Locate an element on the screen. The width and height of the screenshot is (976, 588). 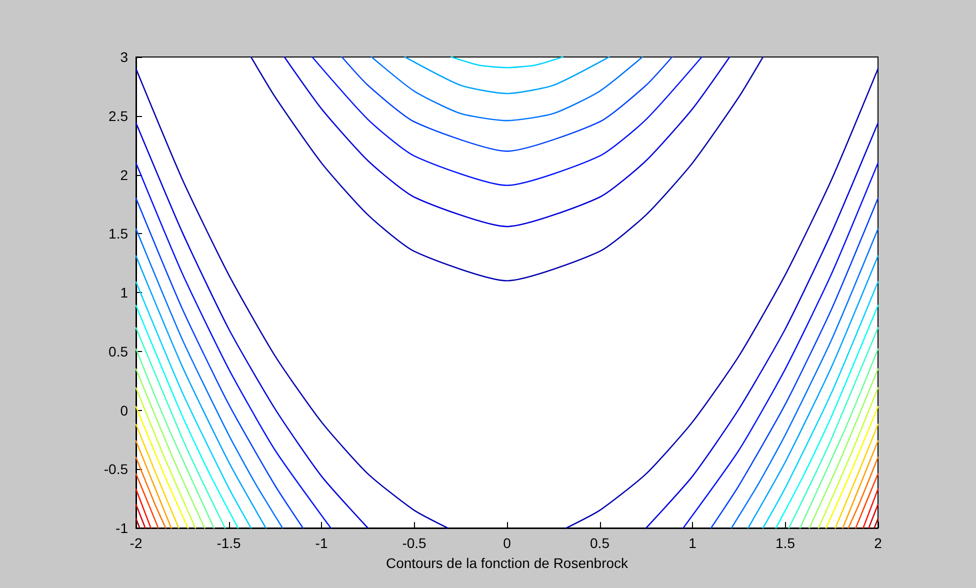
y-tick-label: -1 is located at coordinates (122, 528).